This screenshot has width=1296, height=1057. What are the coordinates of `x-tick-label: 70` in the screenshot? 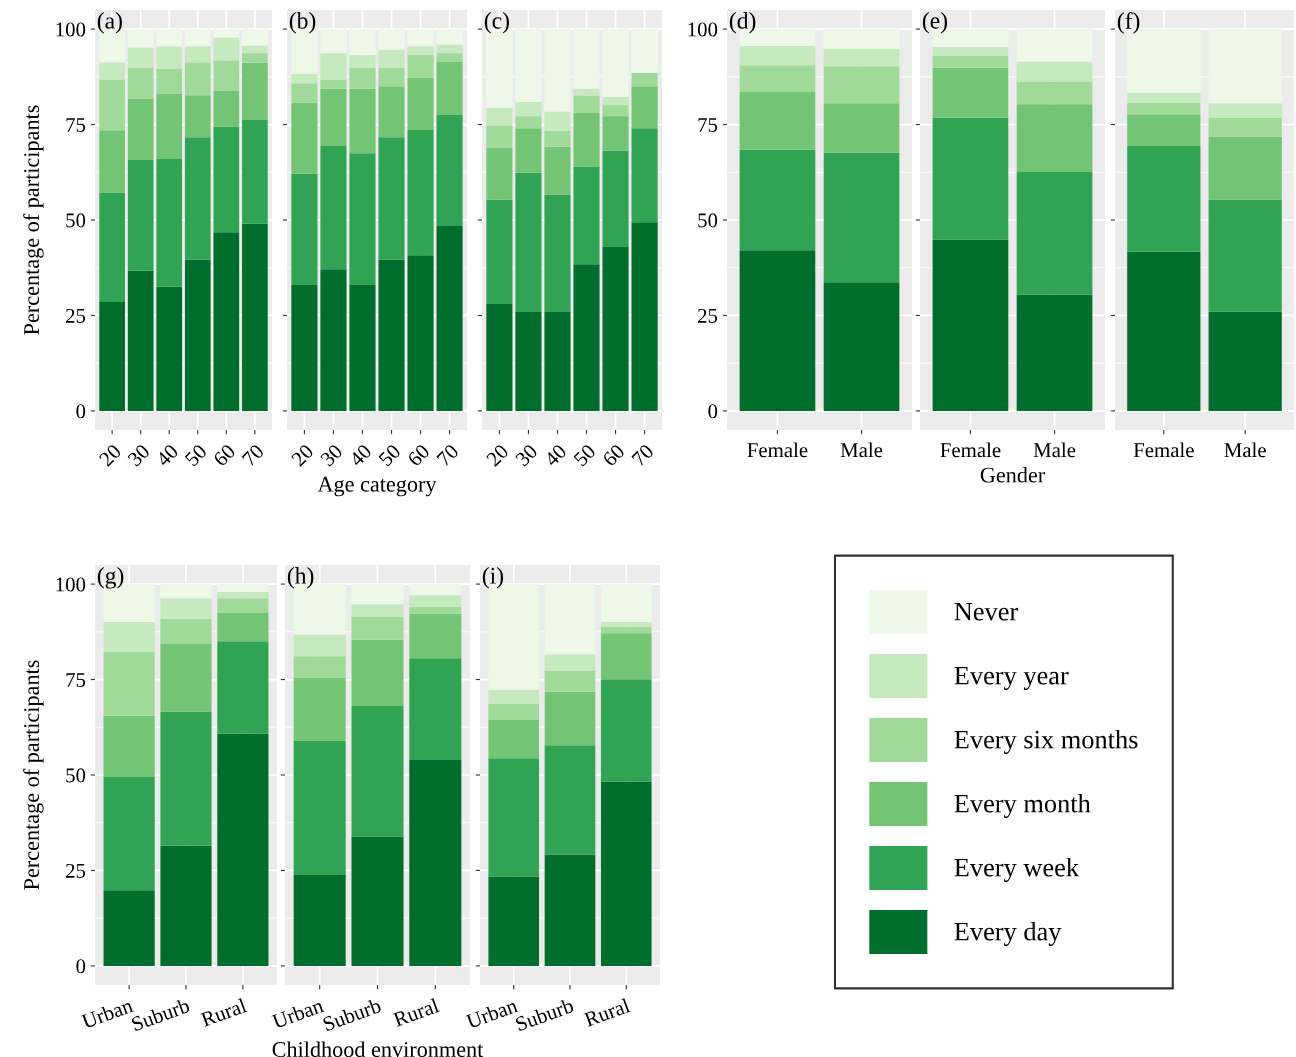 It's located at (448, 455).